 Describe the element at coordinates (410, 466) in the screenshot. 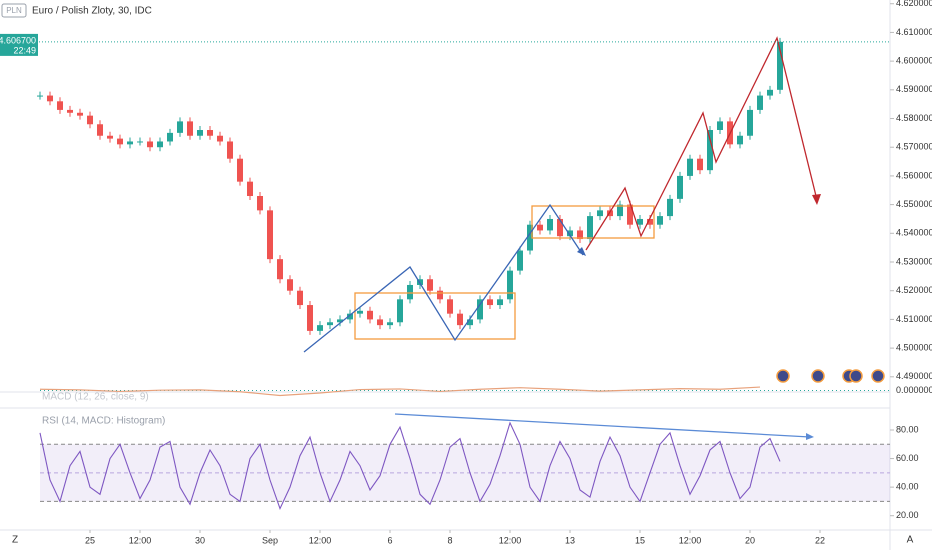

I see `rsi-line` at that location.